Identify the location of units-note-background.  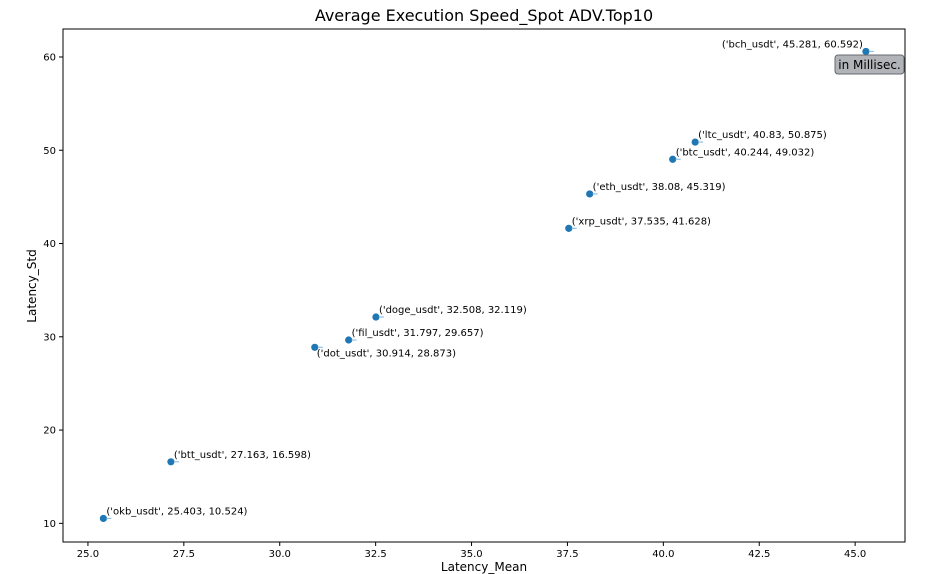
(869, 64).